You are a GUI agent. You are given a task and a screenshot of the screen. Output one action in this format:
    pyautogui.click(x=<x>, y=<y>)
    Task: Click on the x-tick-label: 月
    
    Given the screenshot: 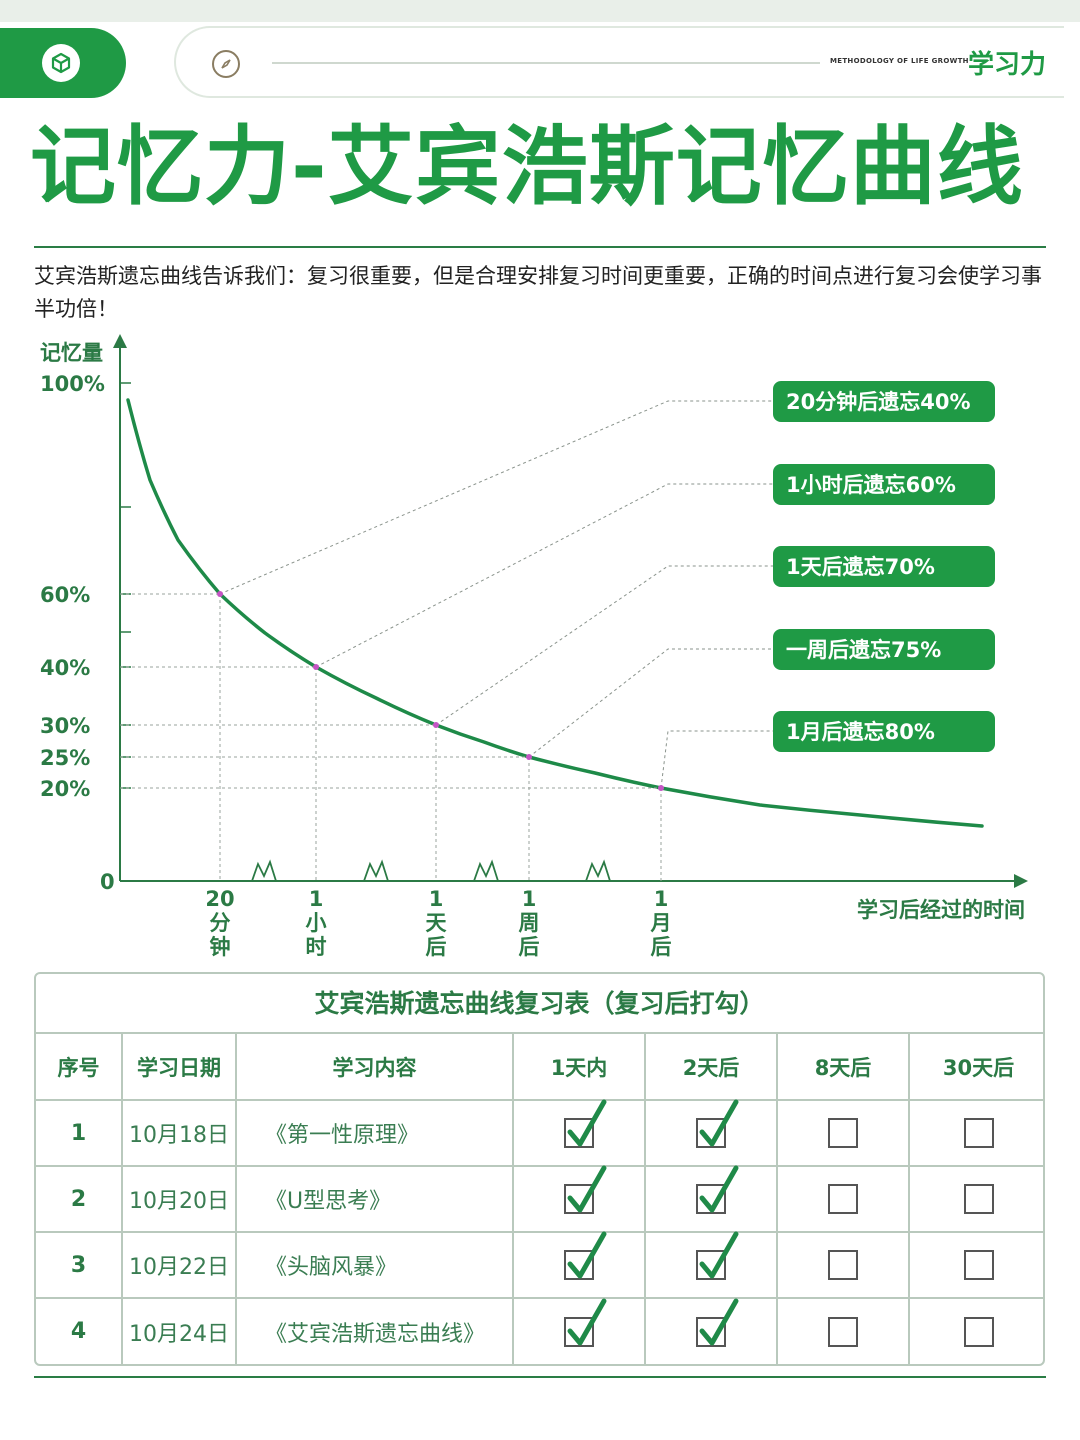 What is the action you would take?
    pyautogui.click(x=661, y=923)
    